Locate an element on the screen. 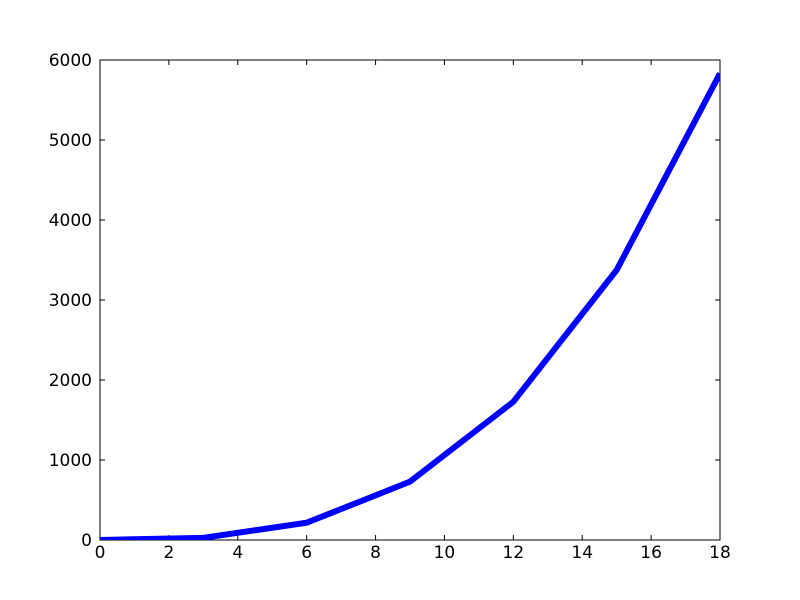 Image resolution: width=800 pixels, height=600 pixels. x-tick-label: 16 is located at coordinates (651, 553).